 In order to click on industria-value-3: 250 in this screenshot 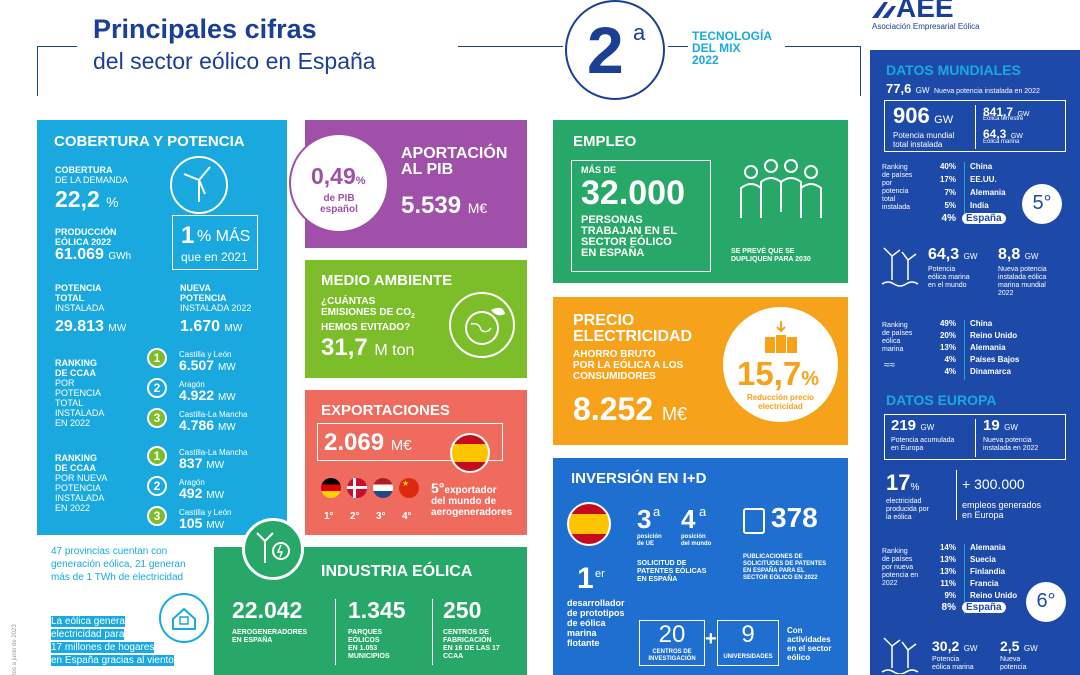, I will do `click(462, 610)`.